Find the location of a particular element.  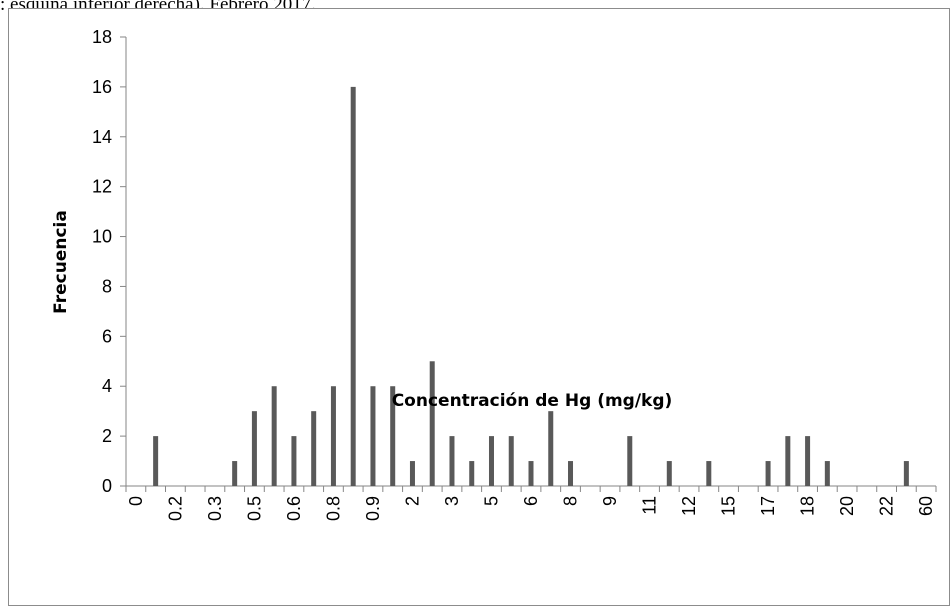

x-tick-label: 0.2 is located at coordinates (175, 508).